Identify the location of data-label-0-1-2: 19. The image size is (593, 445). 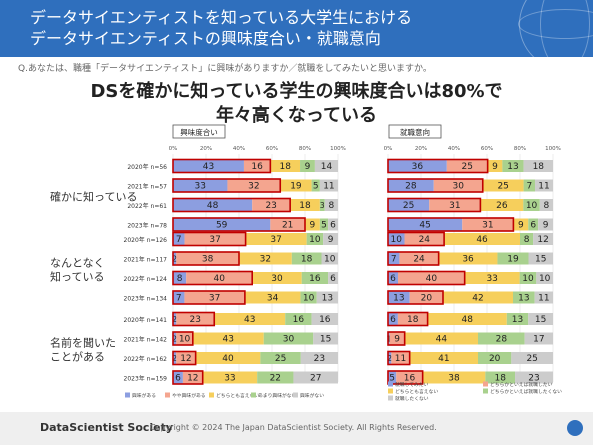
(296, 187).